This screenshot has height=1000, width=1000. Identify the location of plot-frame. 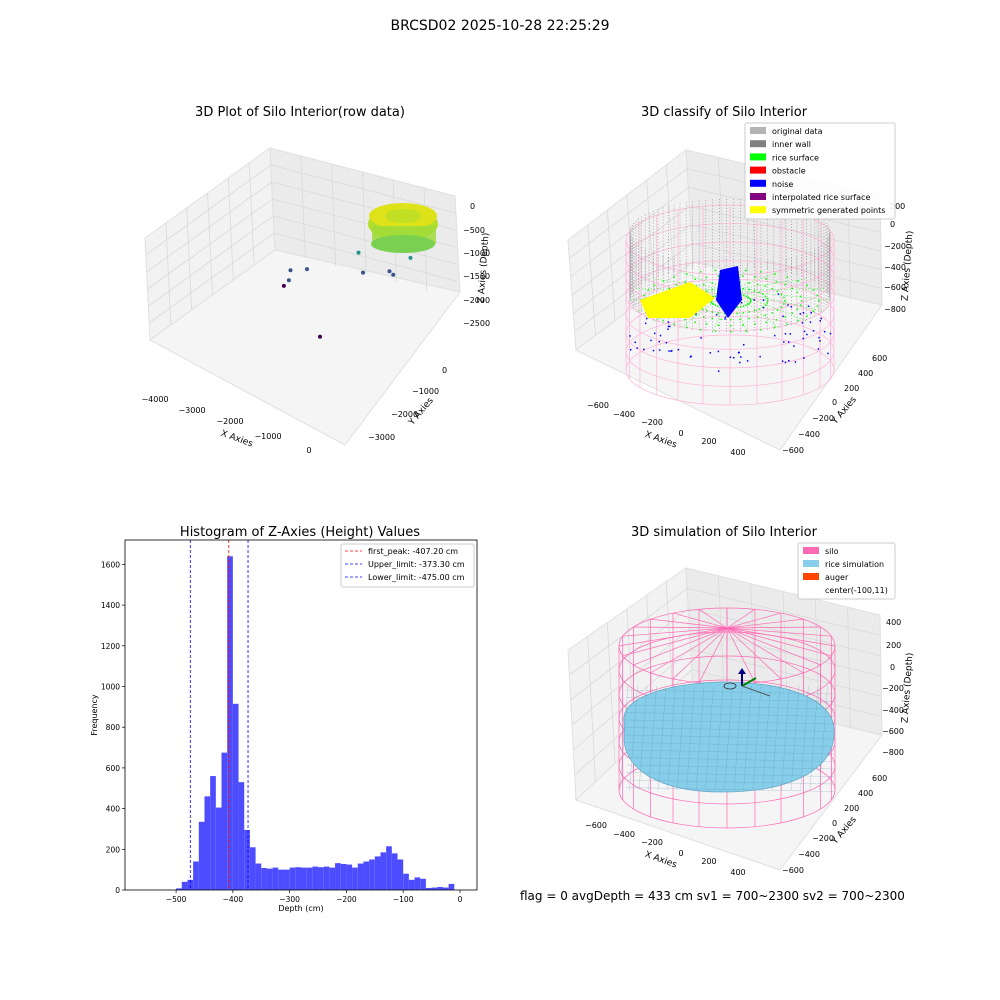
(301, 715).